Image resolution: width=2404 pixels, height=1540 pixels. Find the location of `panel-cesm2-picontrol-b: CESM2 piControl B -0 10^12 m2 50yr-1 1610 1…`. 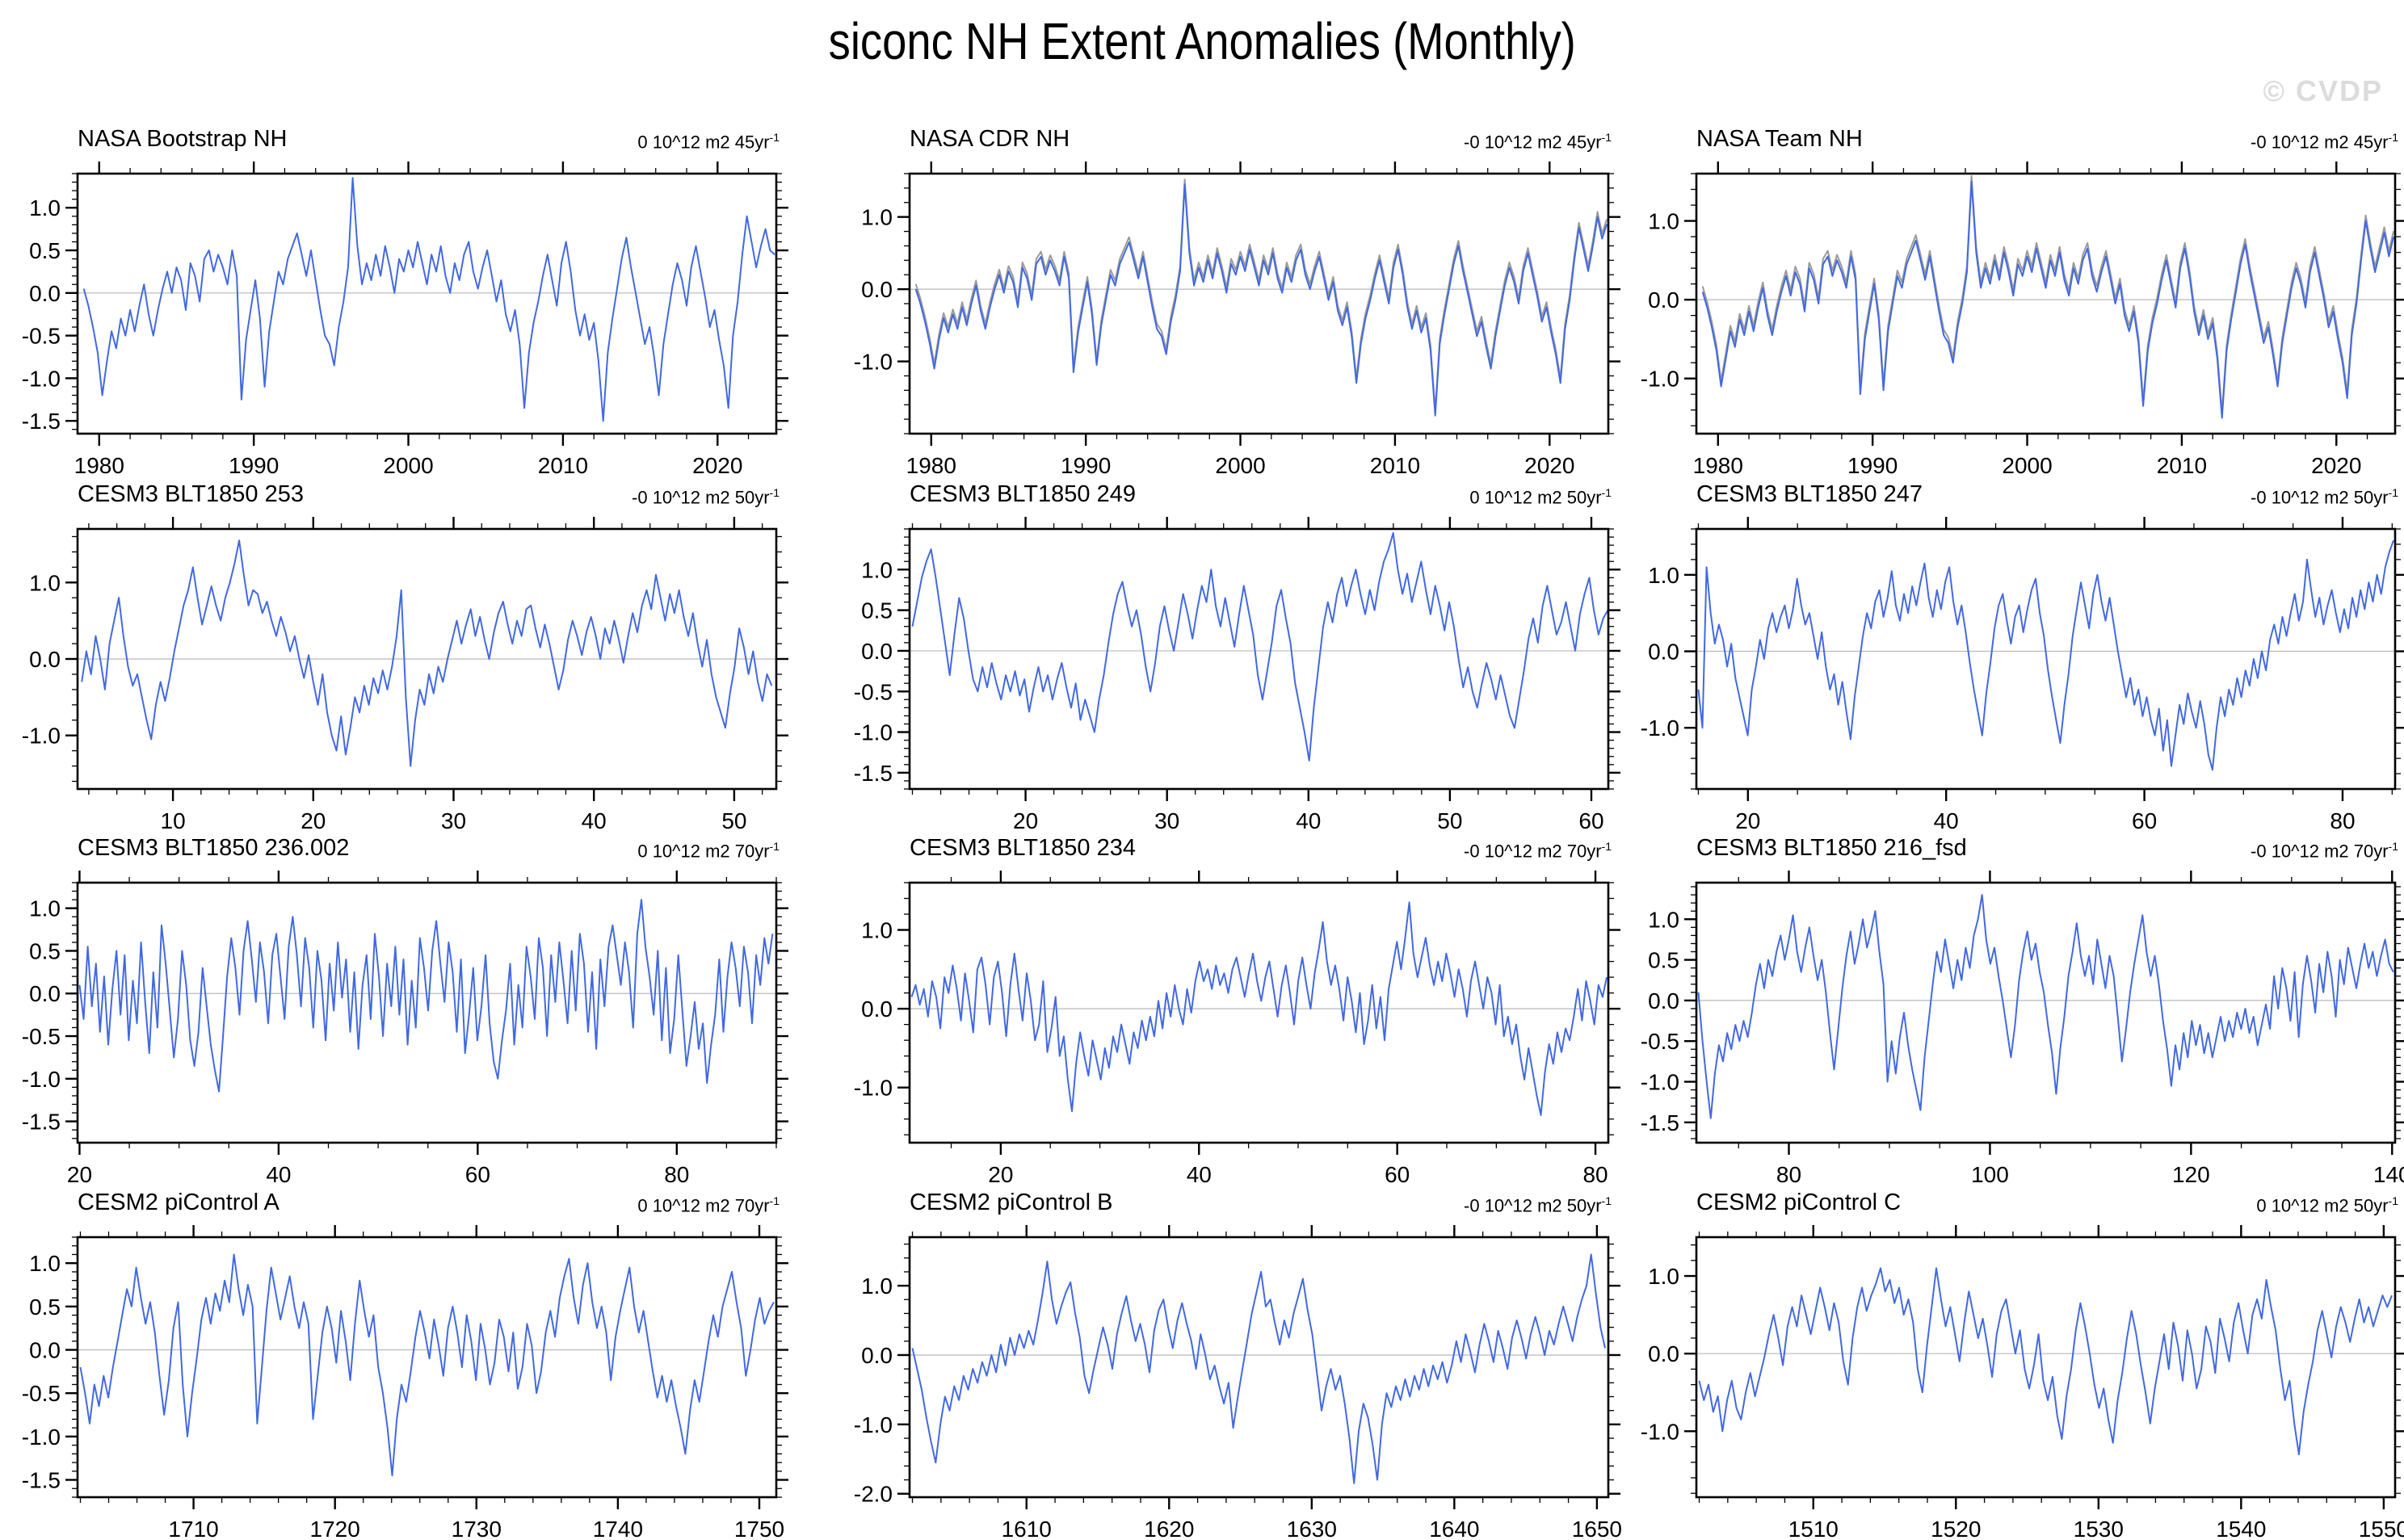

panel-cesm2-picontrol-b: CESM2 piControl B -0 10^12 m2 50yr-1 1610 1… is located at coordinates (1234, 1362).